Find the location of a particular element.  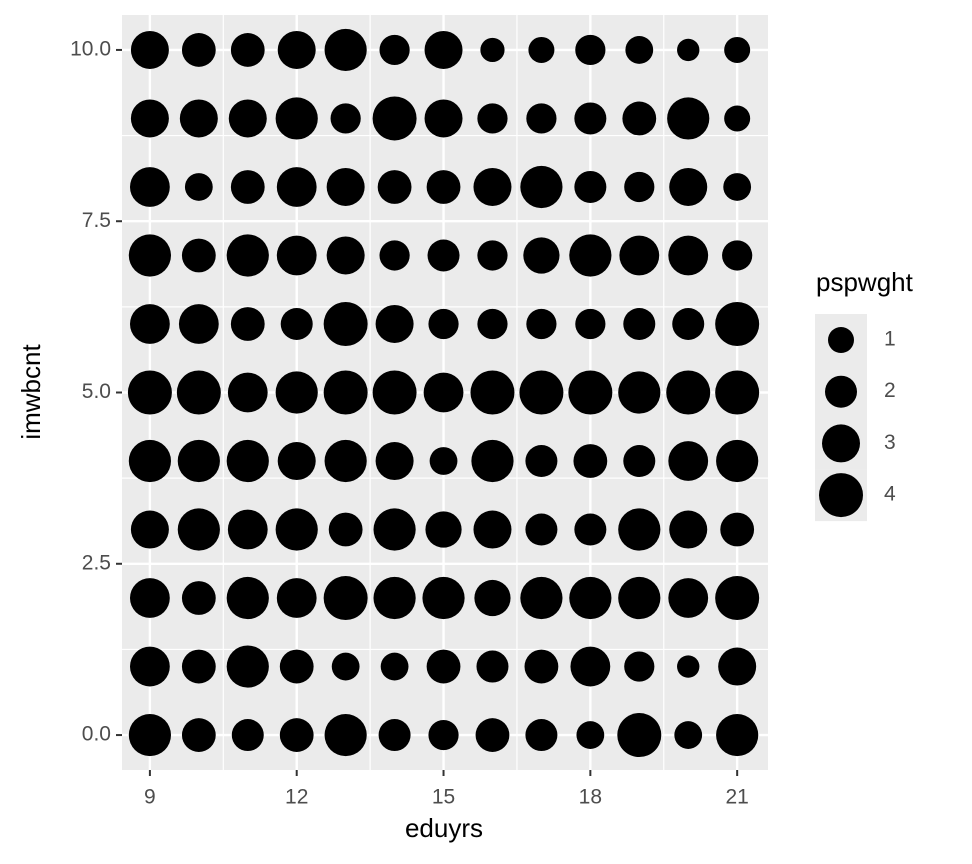

y-tick-label: 5.0 is located at coordinates (96, 391).